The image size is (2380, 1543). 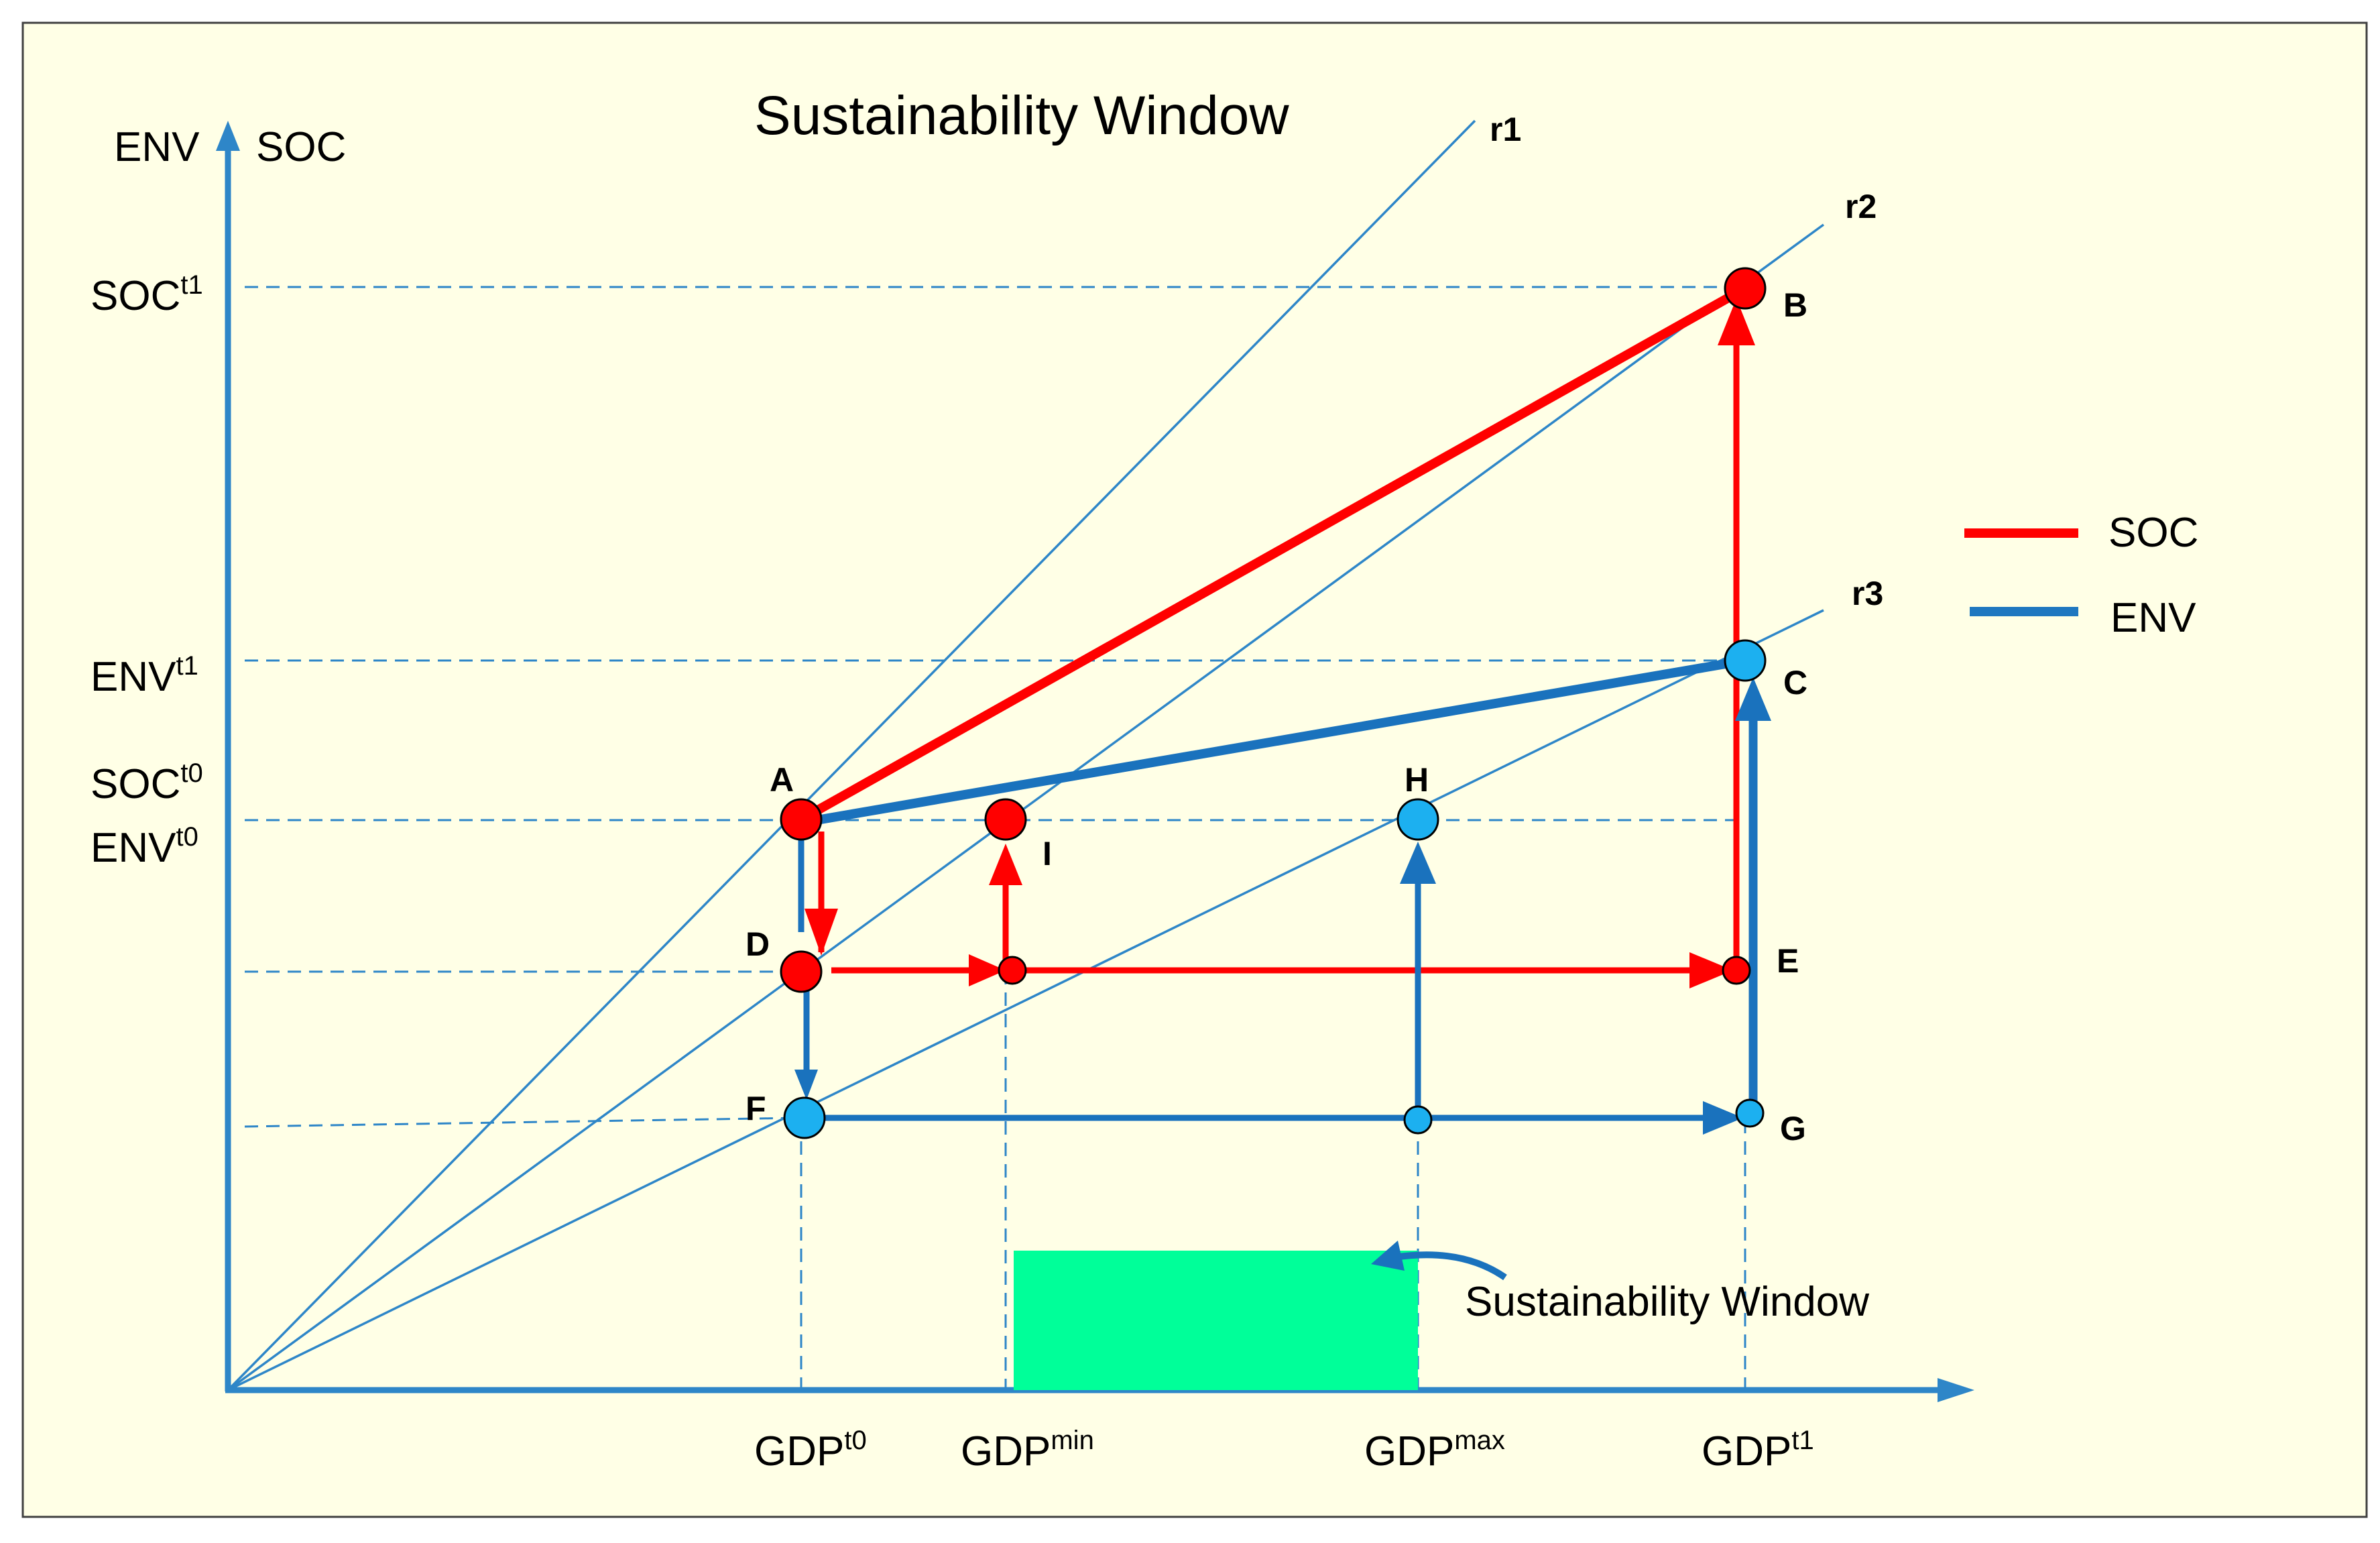 What do you see at coordinates (1745, 288) in the screenshot?
I see `point-b` at bounding box center [1745, 288].